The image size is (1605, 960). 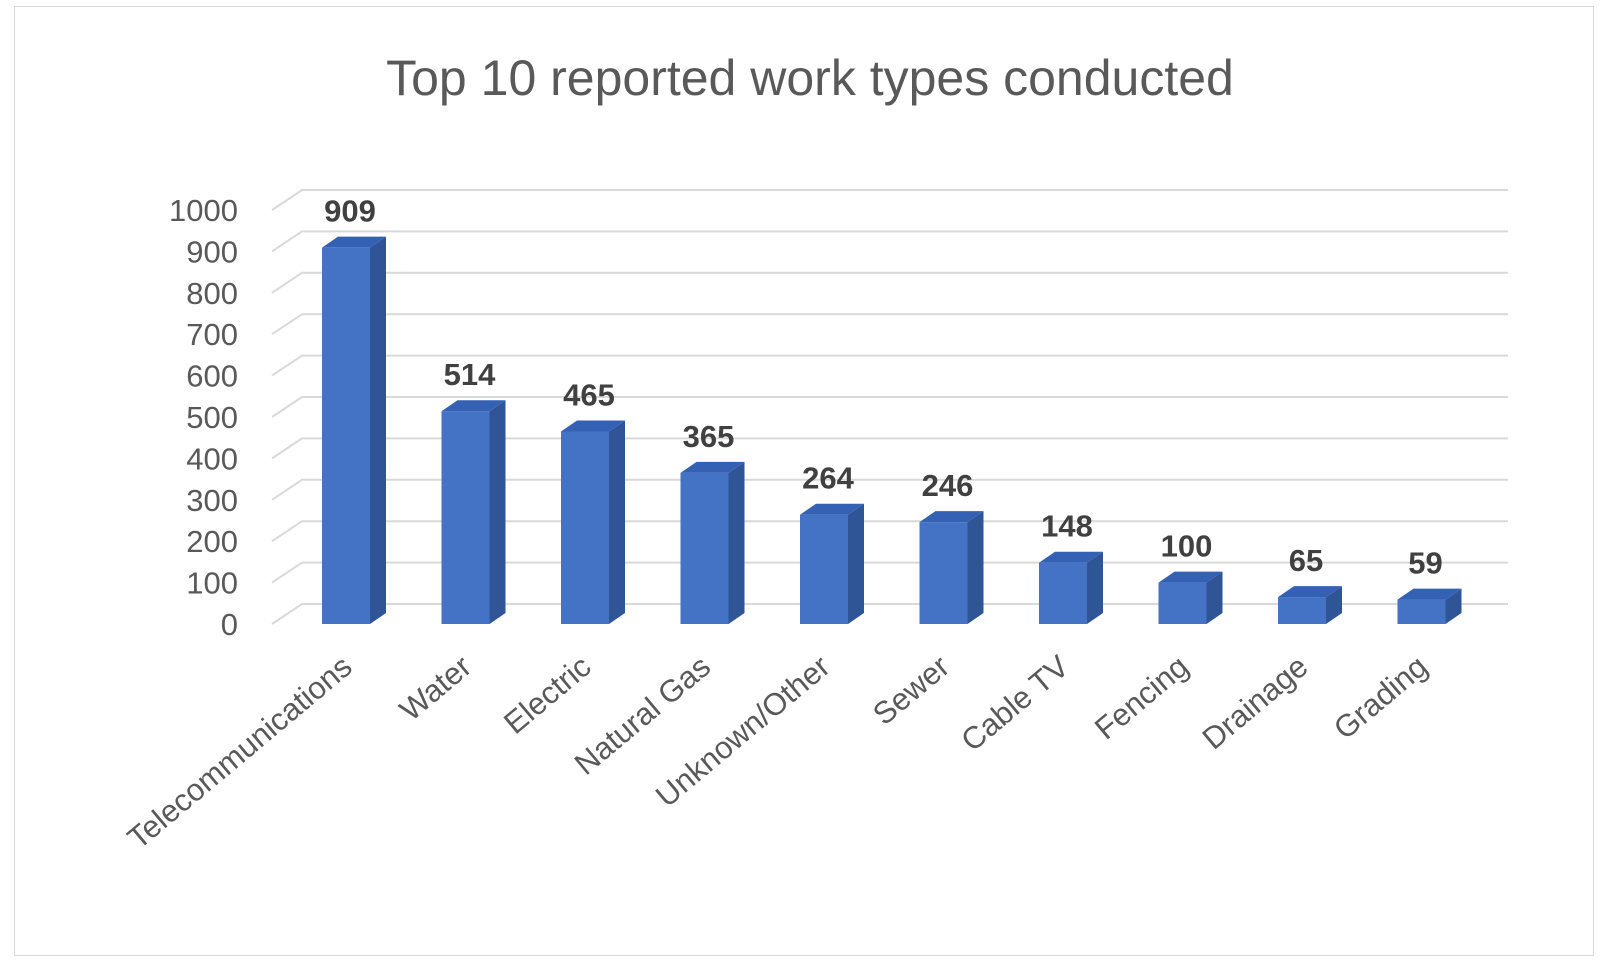 I want to click on y-tick-label: 300, so click(x=212, y=500).